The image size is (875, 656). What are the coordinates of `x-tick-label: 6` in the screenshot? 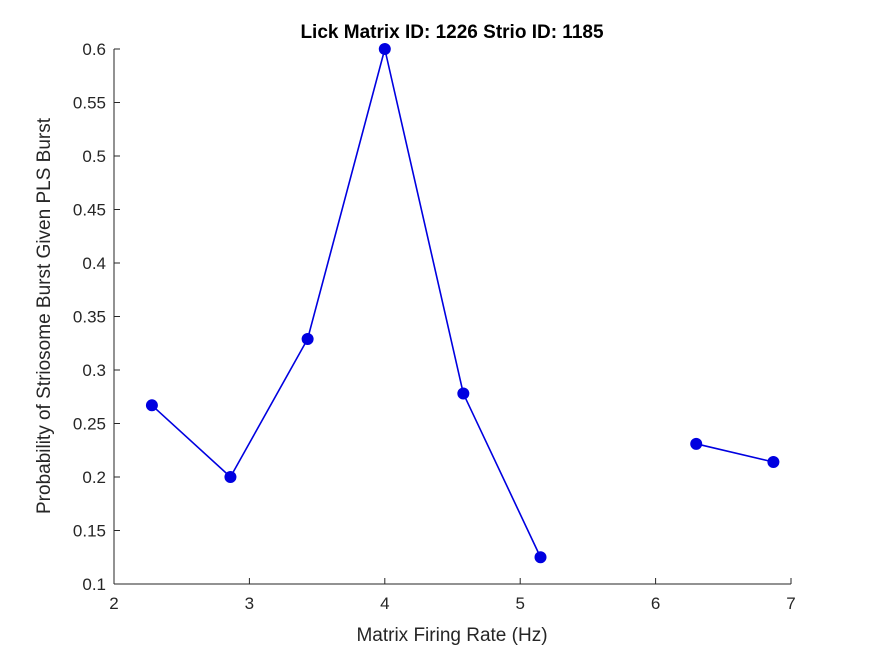 It's located at (655, 603).